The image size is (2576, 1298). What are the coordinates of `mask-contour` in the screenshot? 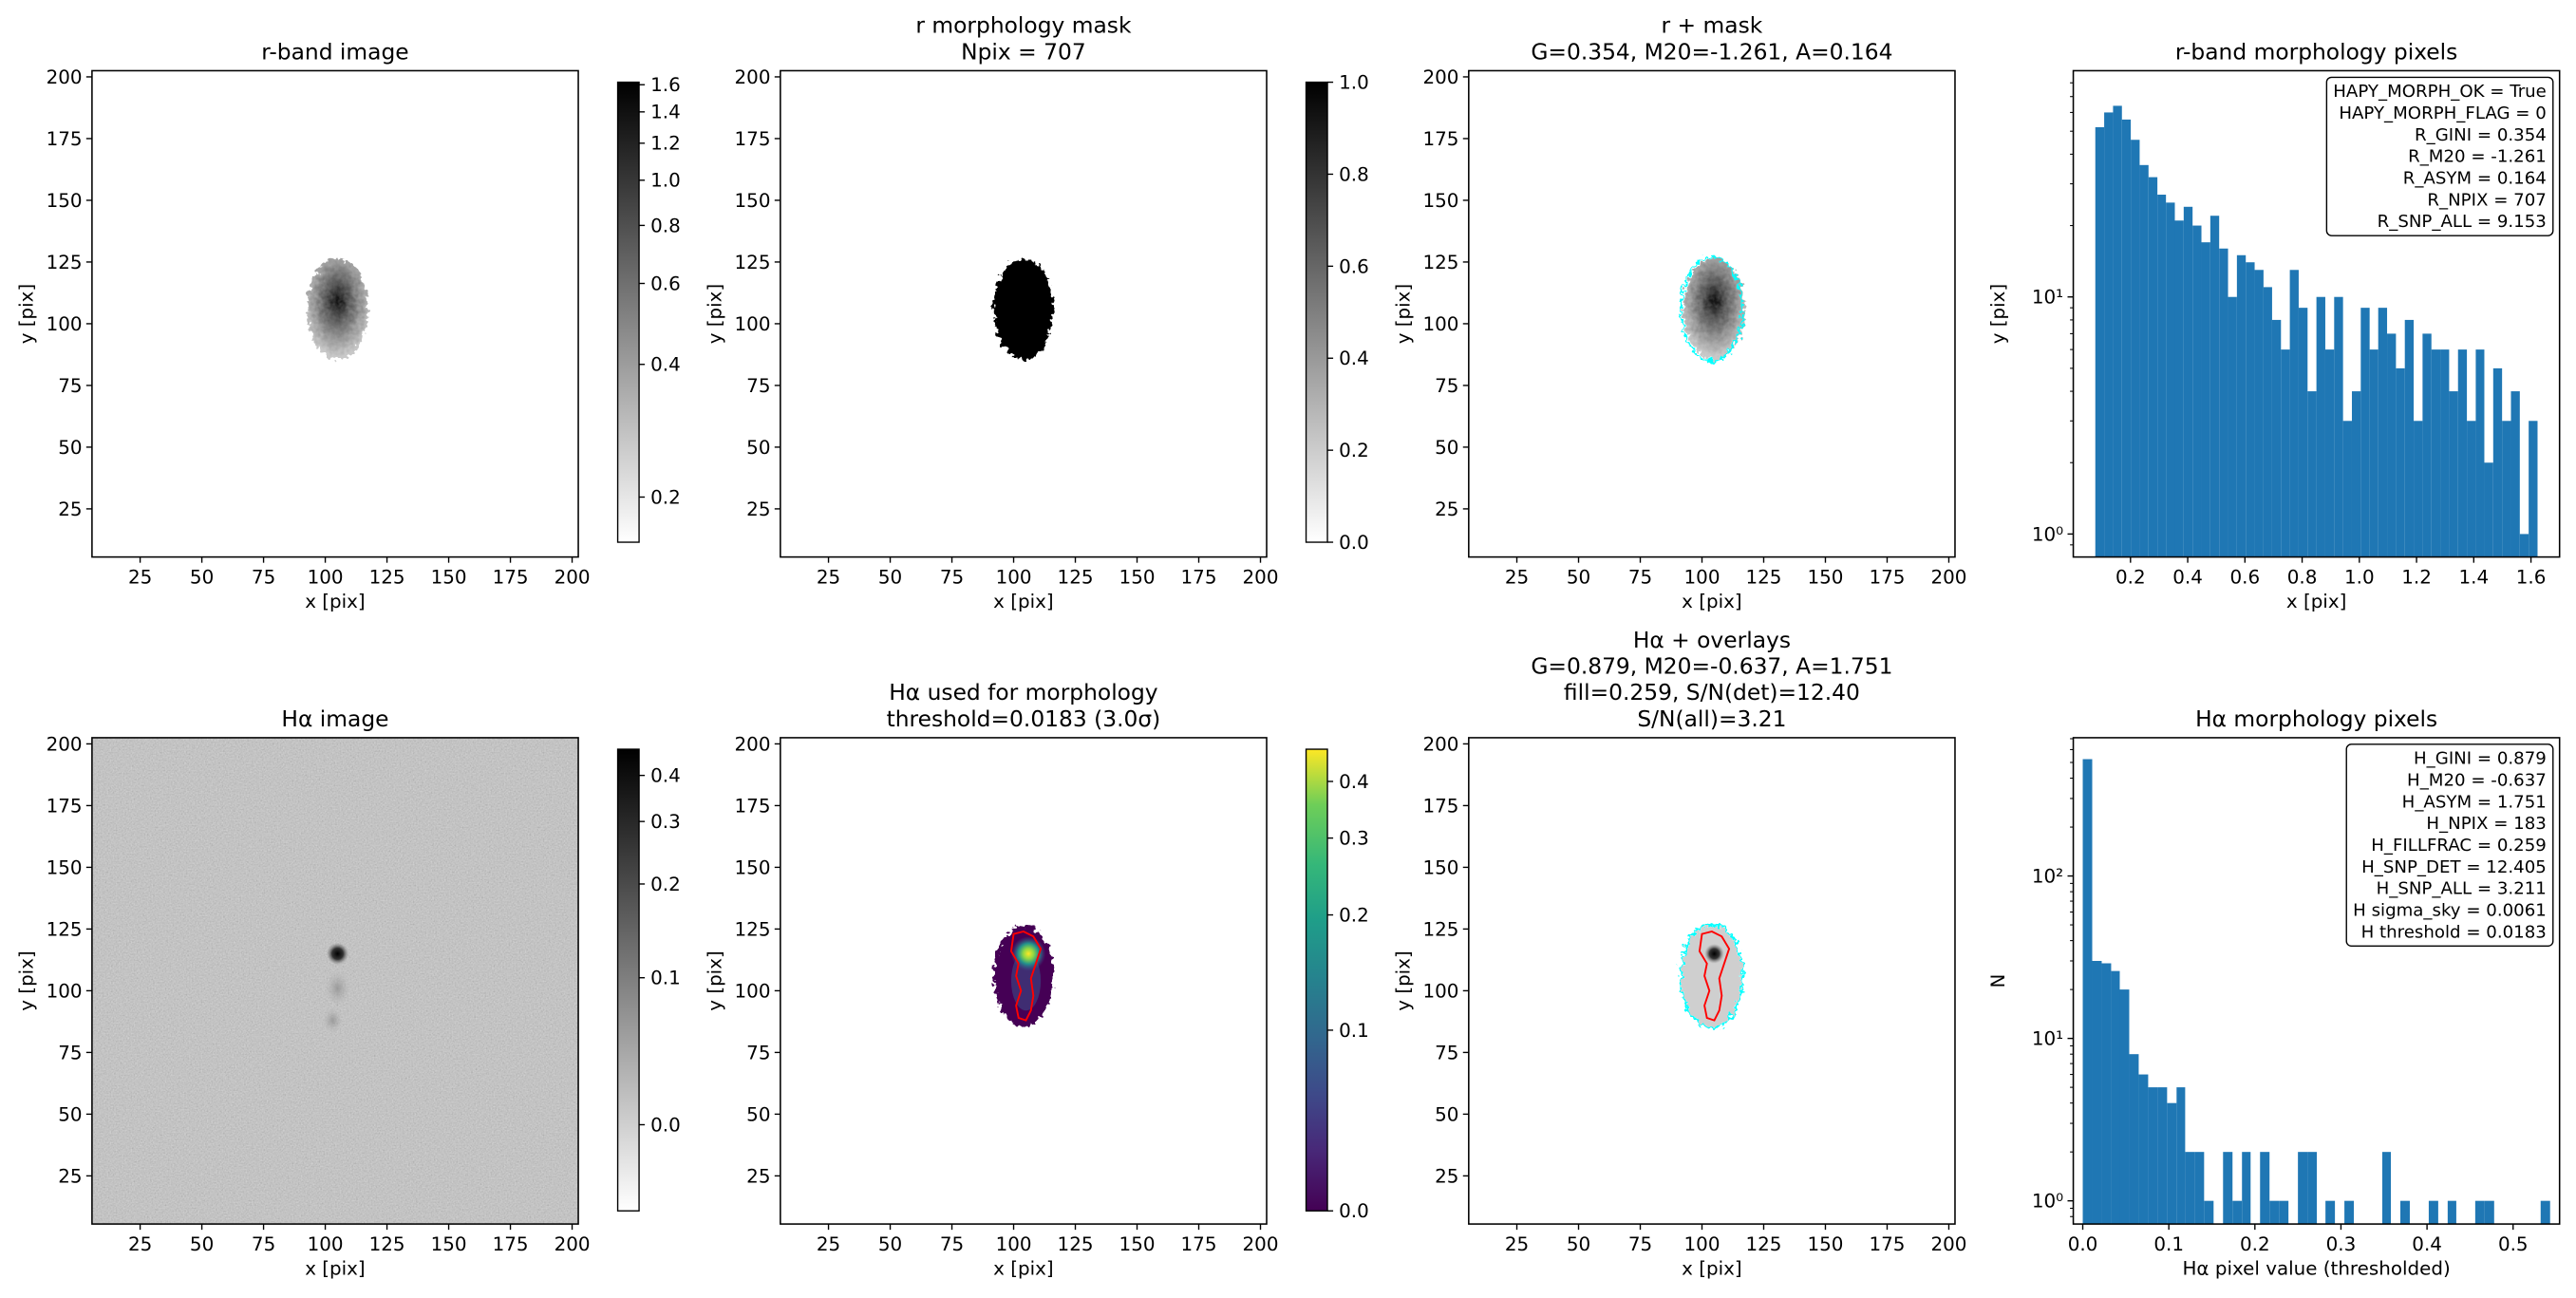 It's located at (1712, 976).